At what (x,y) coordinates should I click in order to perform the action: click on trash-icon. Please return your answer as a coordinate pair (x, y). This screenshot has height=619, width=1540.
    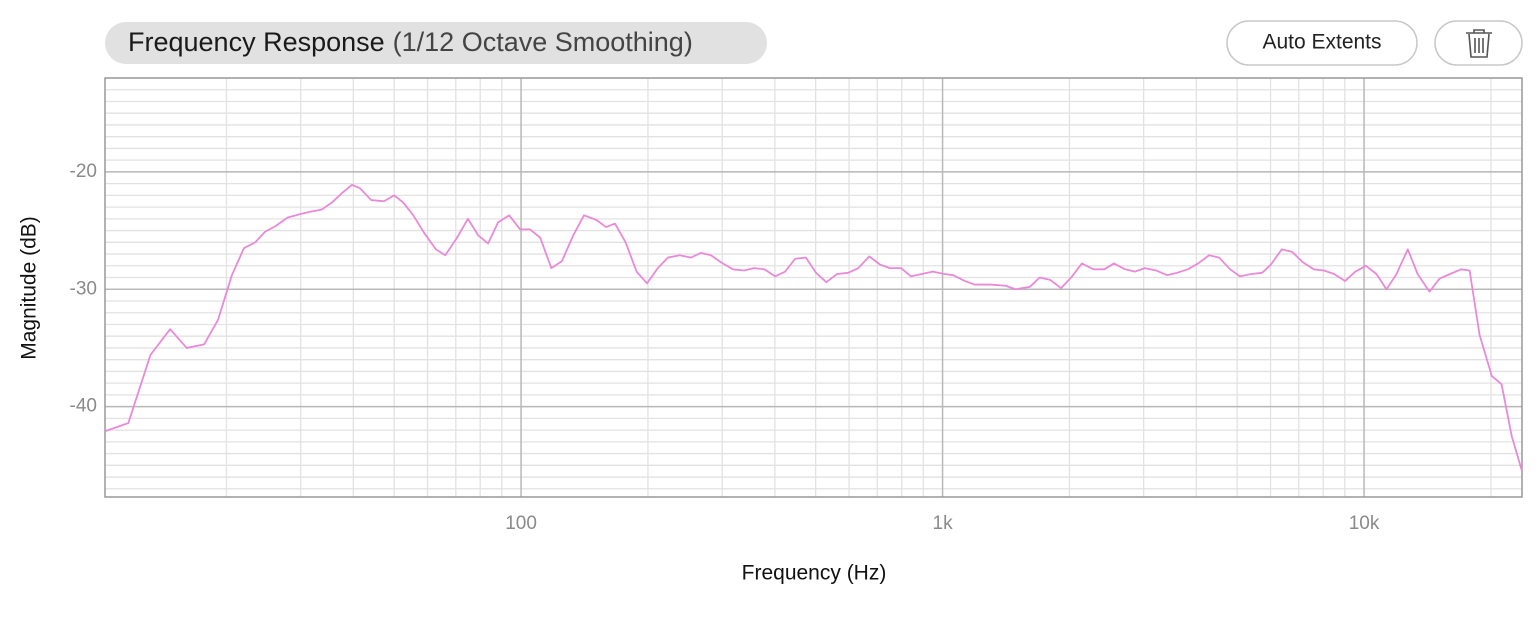
    Looking at the image, I should click on (1479, 43).